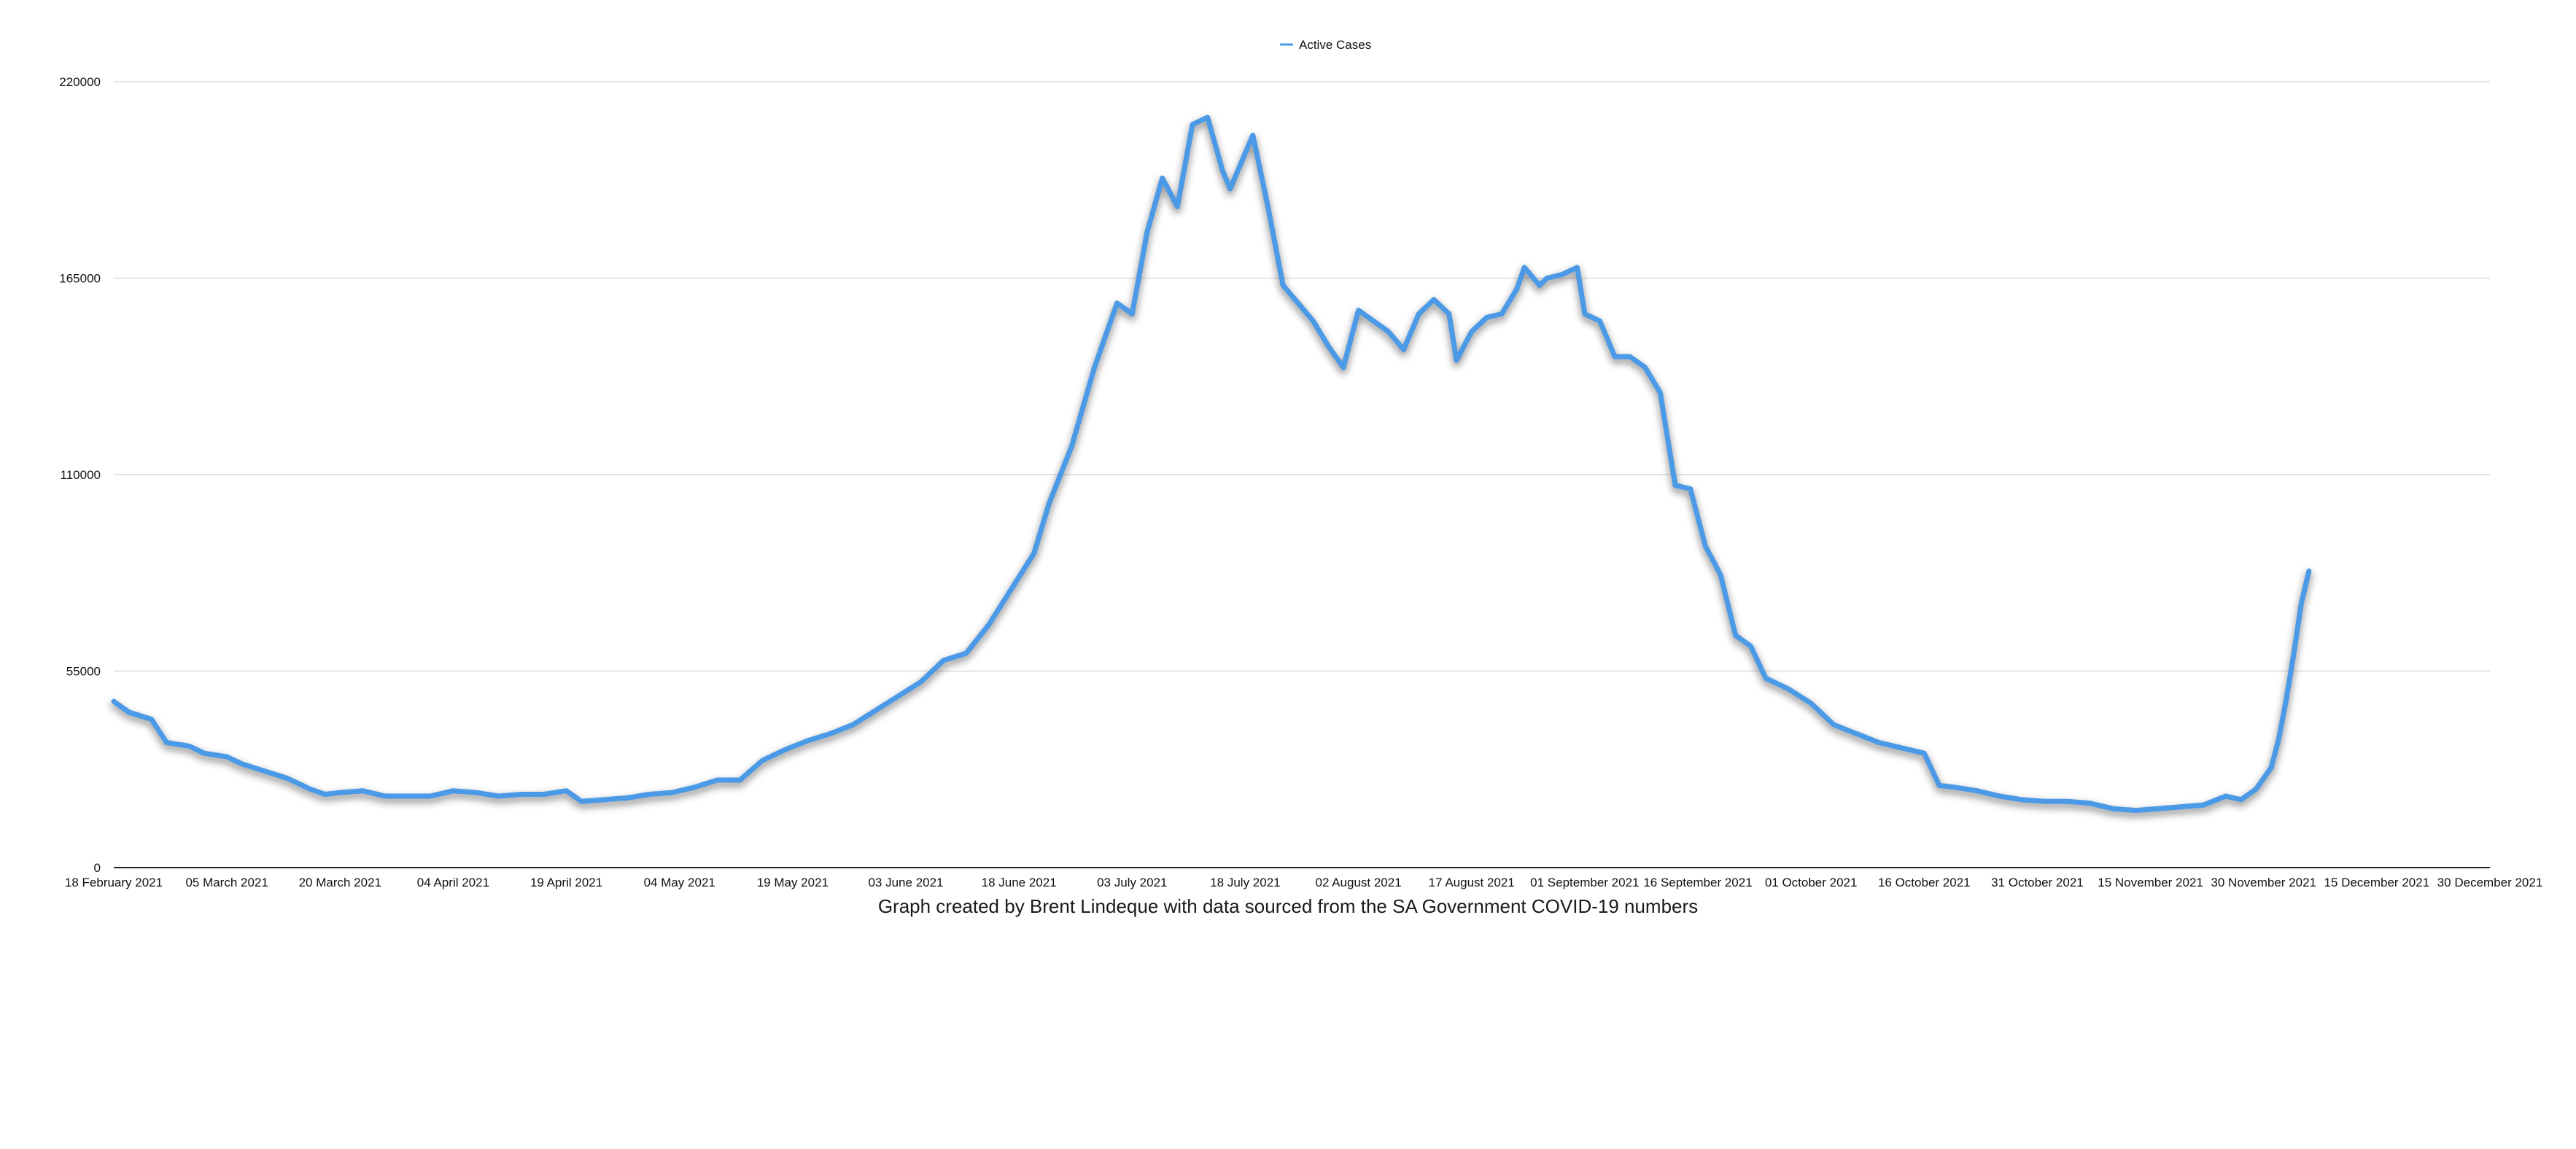 This screenshot has width=2576, height=1149. Describe the element at coordinates (1020, 883) in the screenshot. I see `x-tick-label: 18 June 2021` at that location.